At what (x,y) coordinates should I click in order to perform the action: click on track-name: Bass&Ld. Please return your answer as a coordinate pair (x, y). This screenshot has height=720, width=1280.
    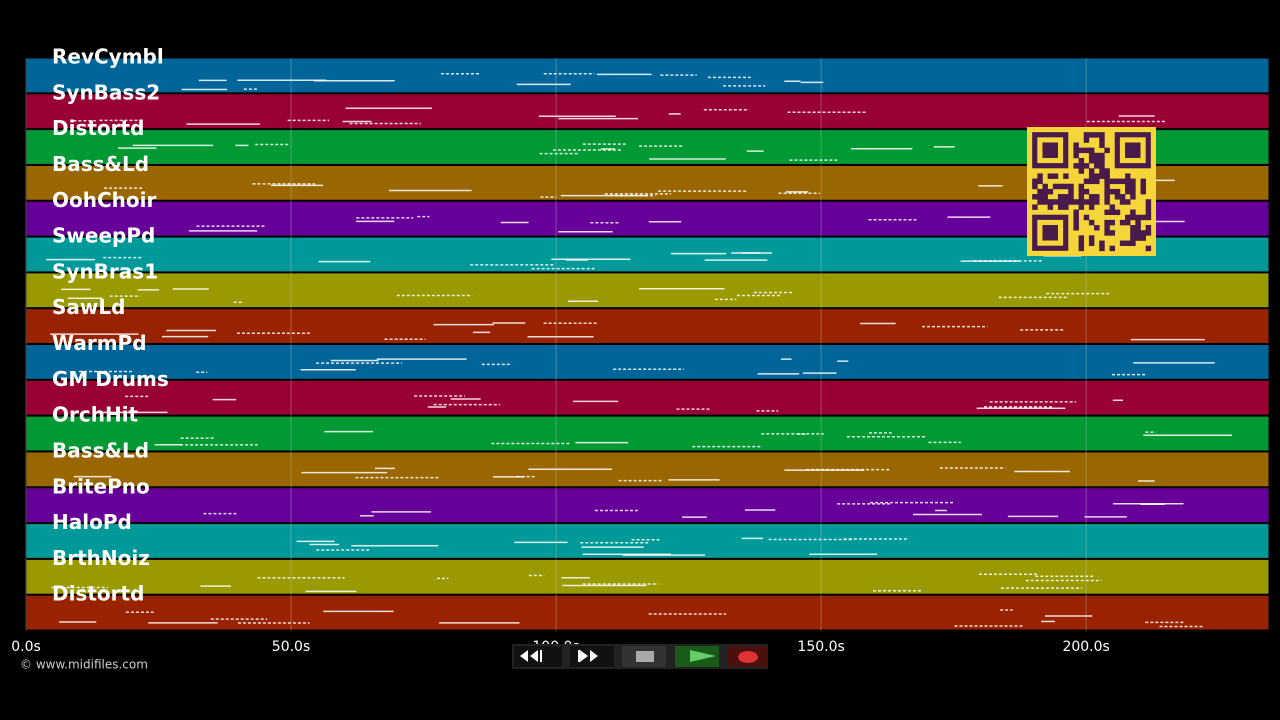
    Looking at the image, I should click on (100, 164).